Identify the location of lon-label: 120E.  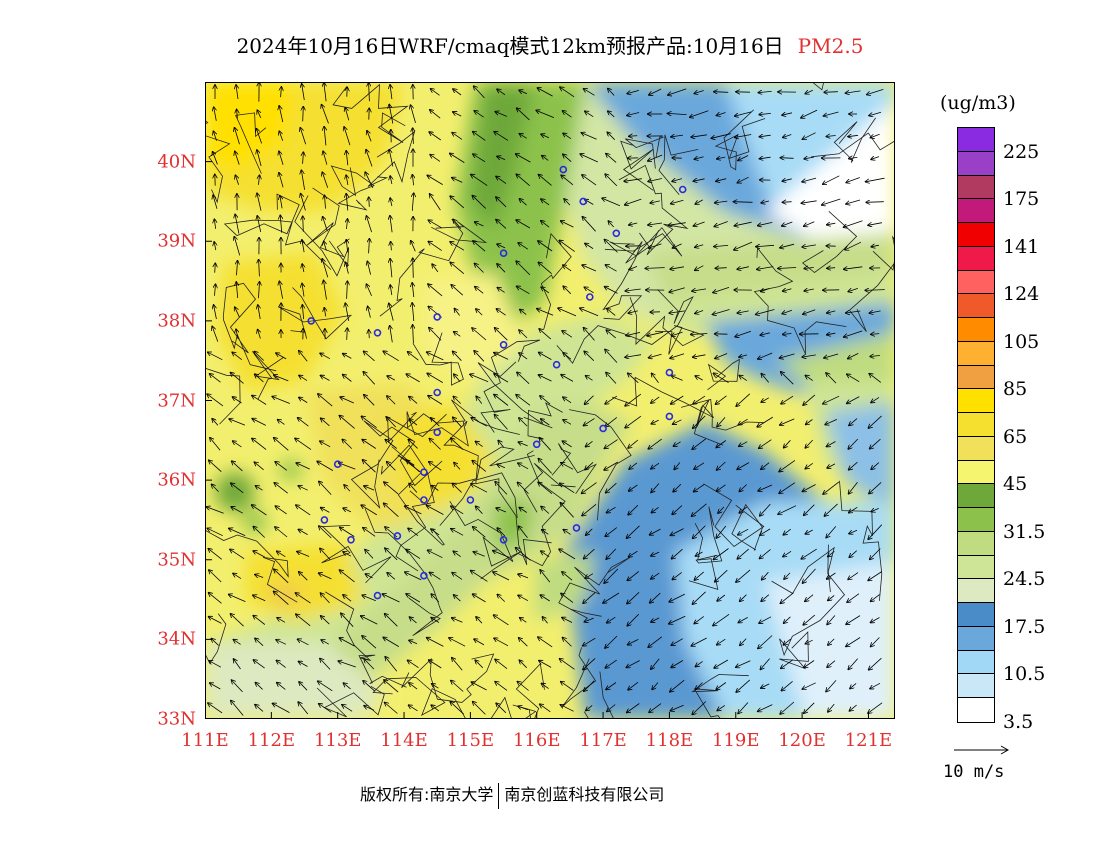
(802, 740).